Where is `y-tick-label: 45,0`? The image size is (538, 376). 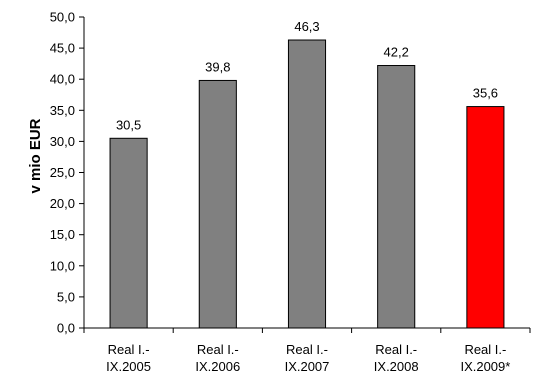 y-tick-label: 45,0 is located at coordinates (62, 48).